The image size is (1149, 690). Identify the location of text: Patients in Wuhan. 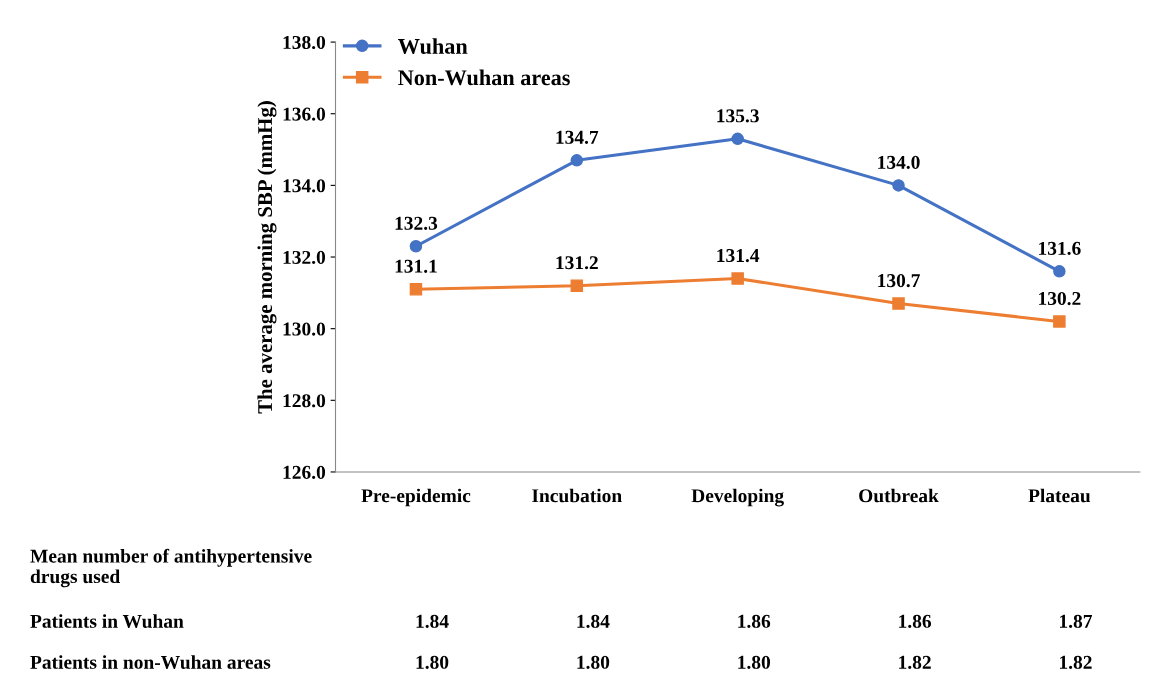
(107, 621).